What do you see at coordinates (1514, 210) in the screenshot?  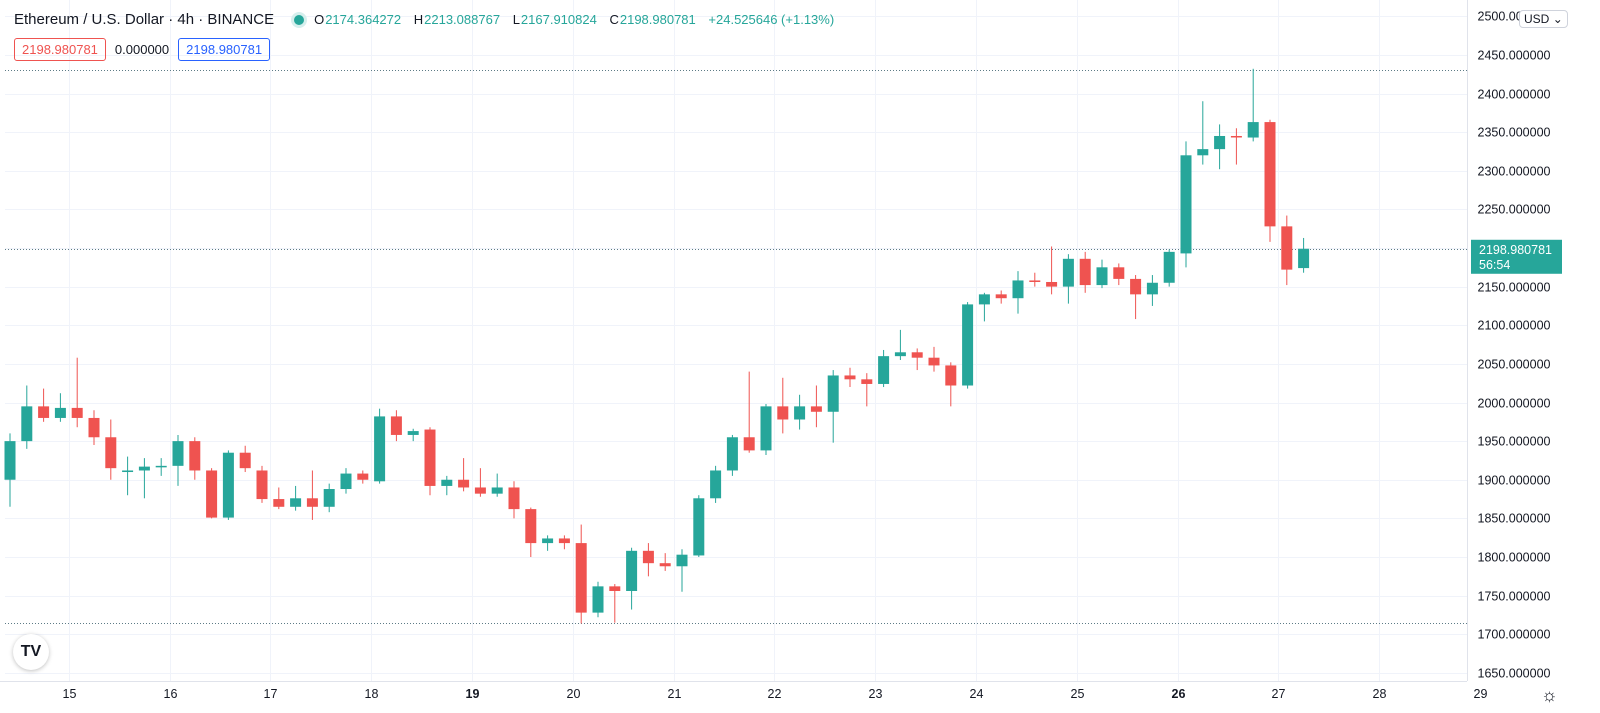 I see `price-tick-label: 2250.000000` at bounding box center [1514, 210].